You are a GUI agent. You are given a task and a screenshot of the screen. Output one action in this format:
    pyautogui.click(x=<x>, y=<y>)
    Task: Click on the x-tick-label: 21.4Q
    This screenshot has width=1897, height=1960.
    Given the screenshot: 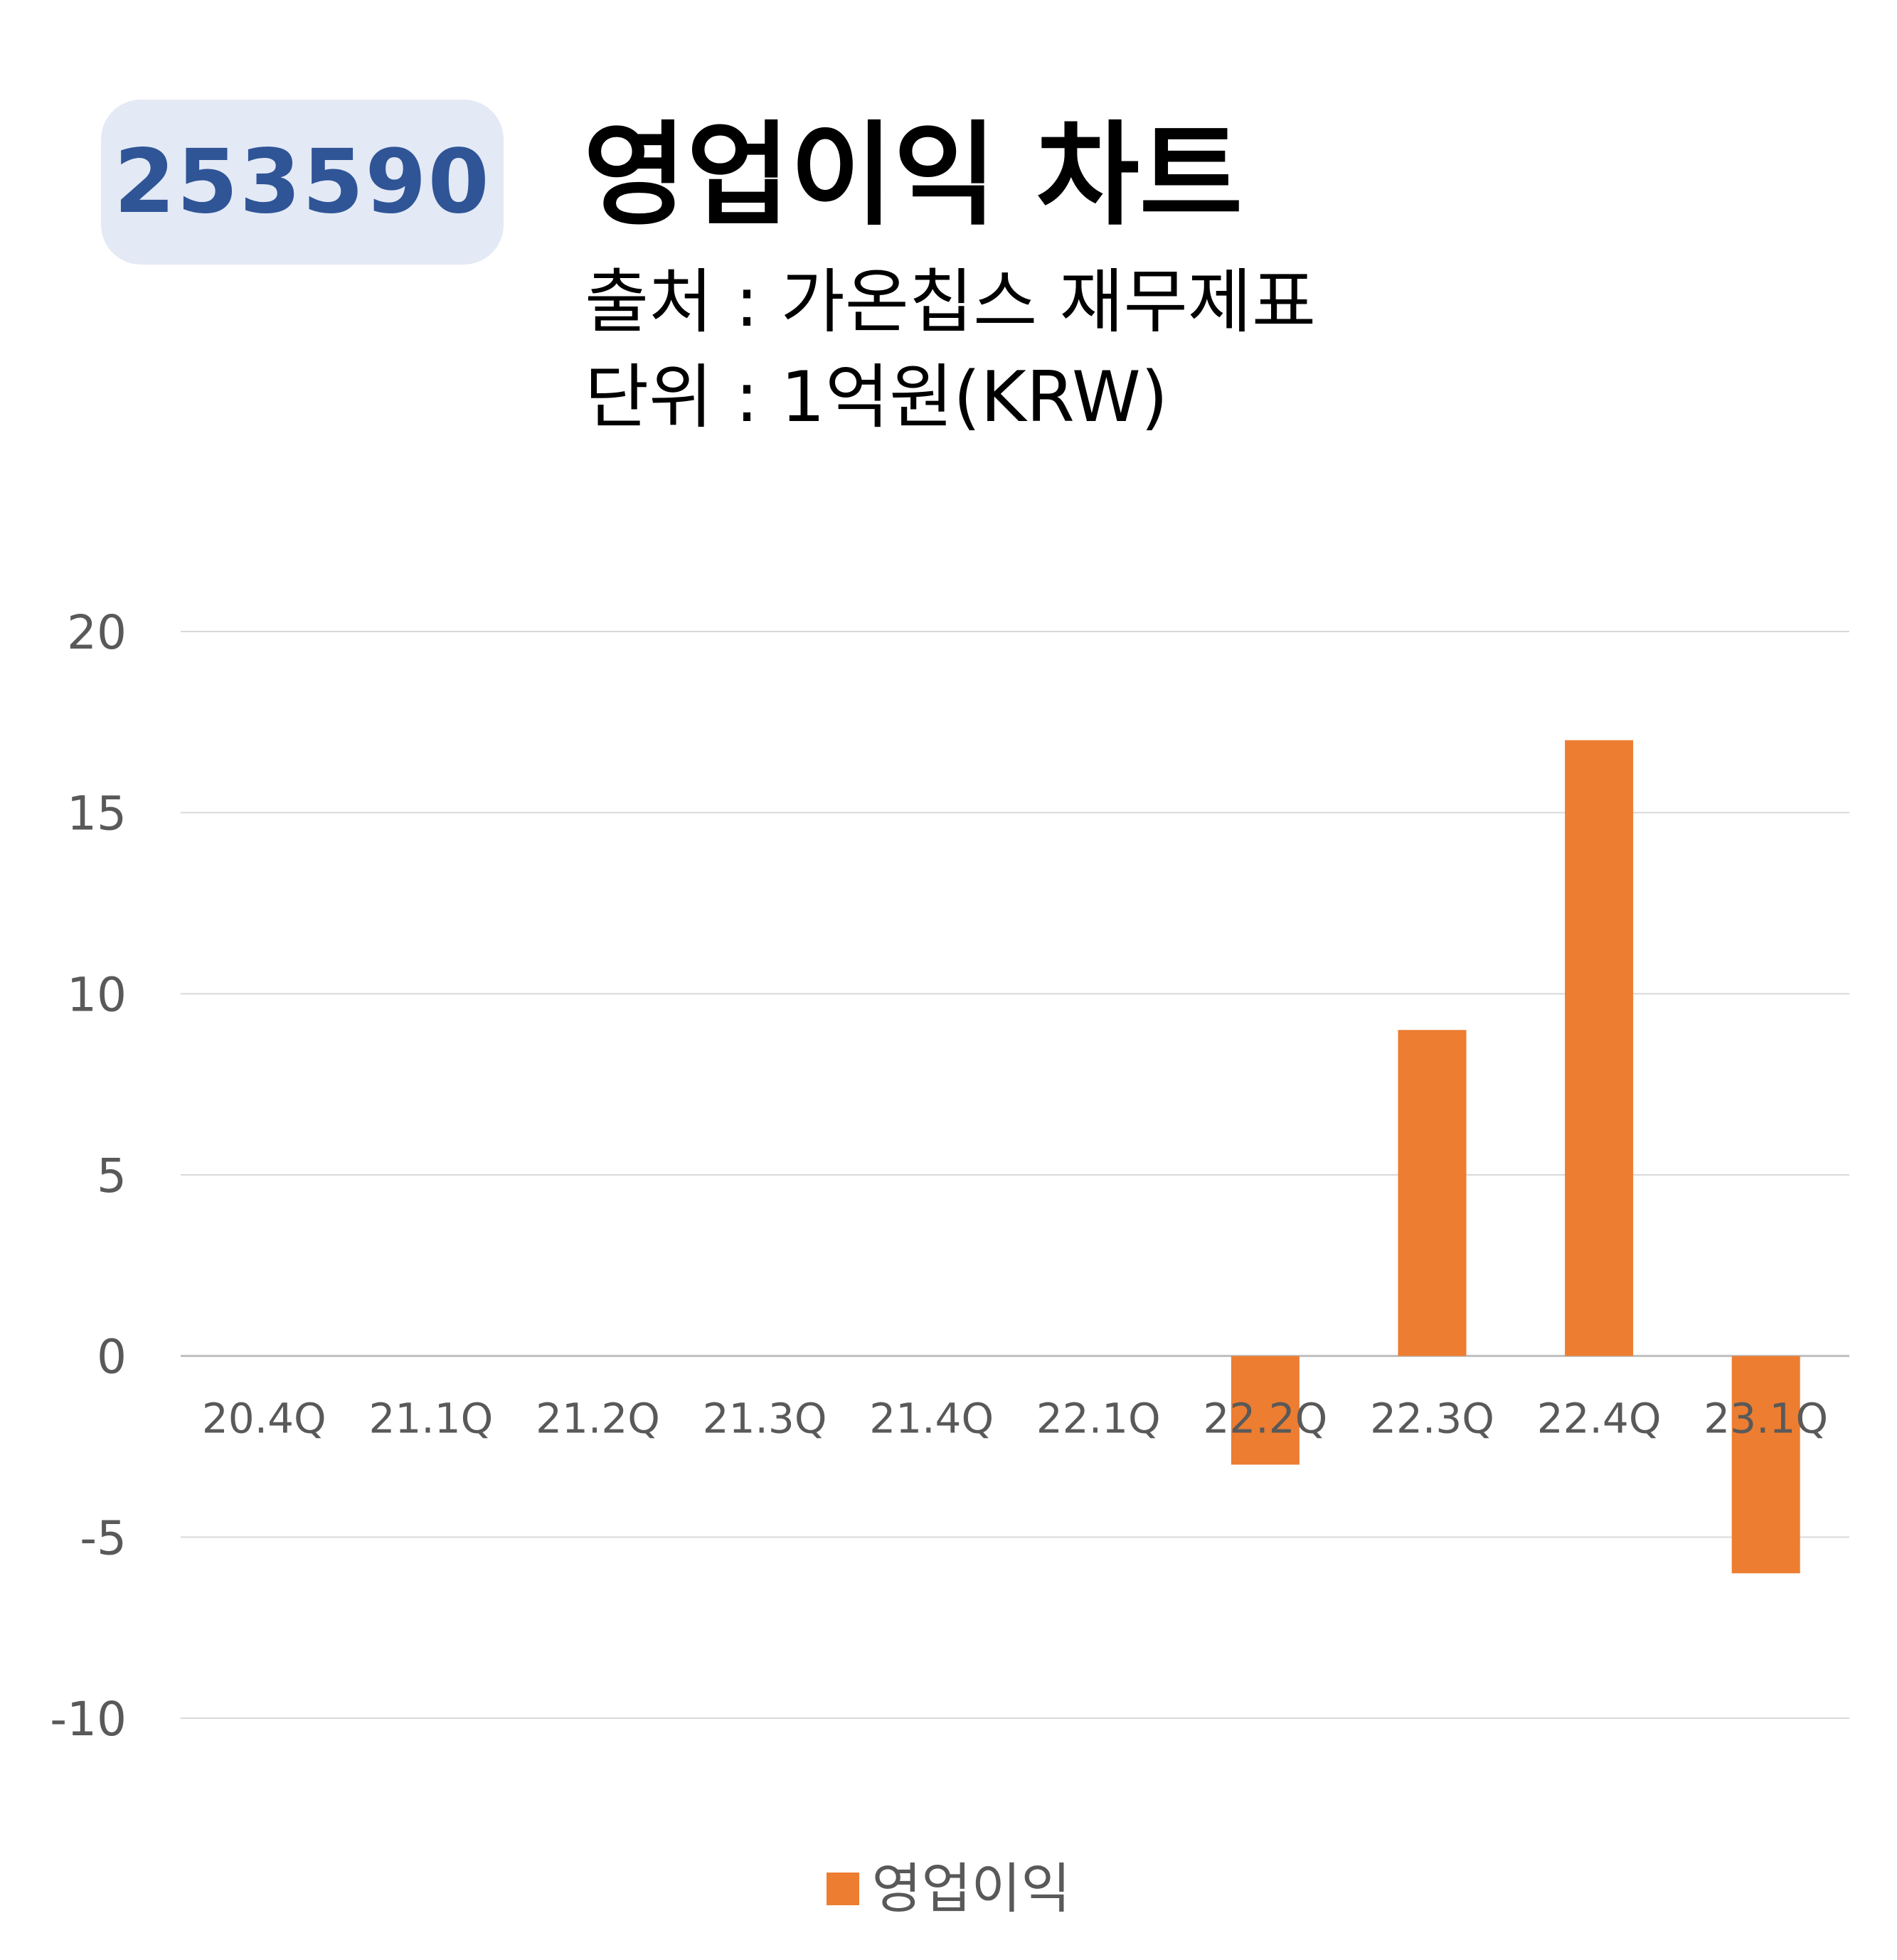 What is the action you would take?
    pyautogui.click(x=932, y=1419)
    